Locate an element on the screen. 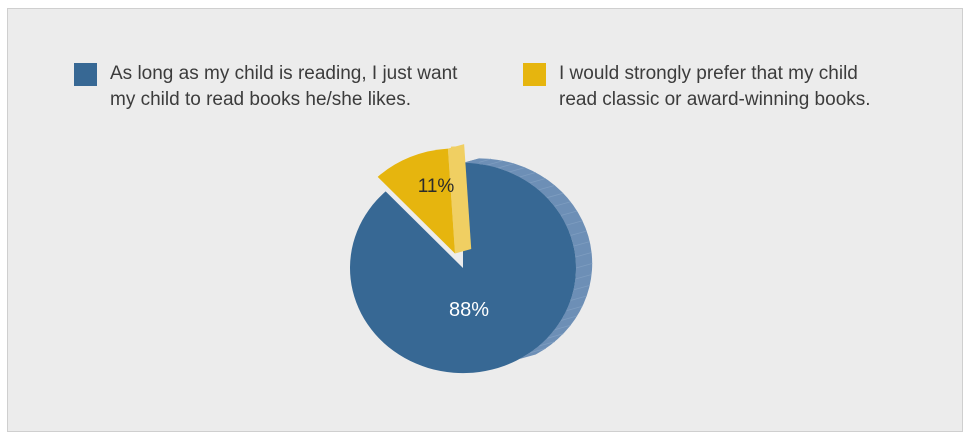 The image size is (973, 439). data-label-11: 11% is located at coordinates (436, 186).